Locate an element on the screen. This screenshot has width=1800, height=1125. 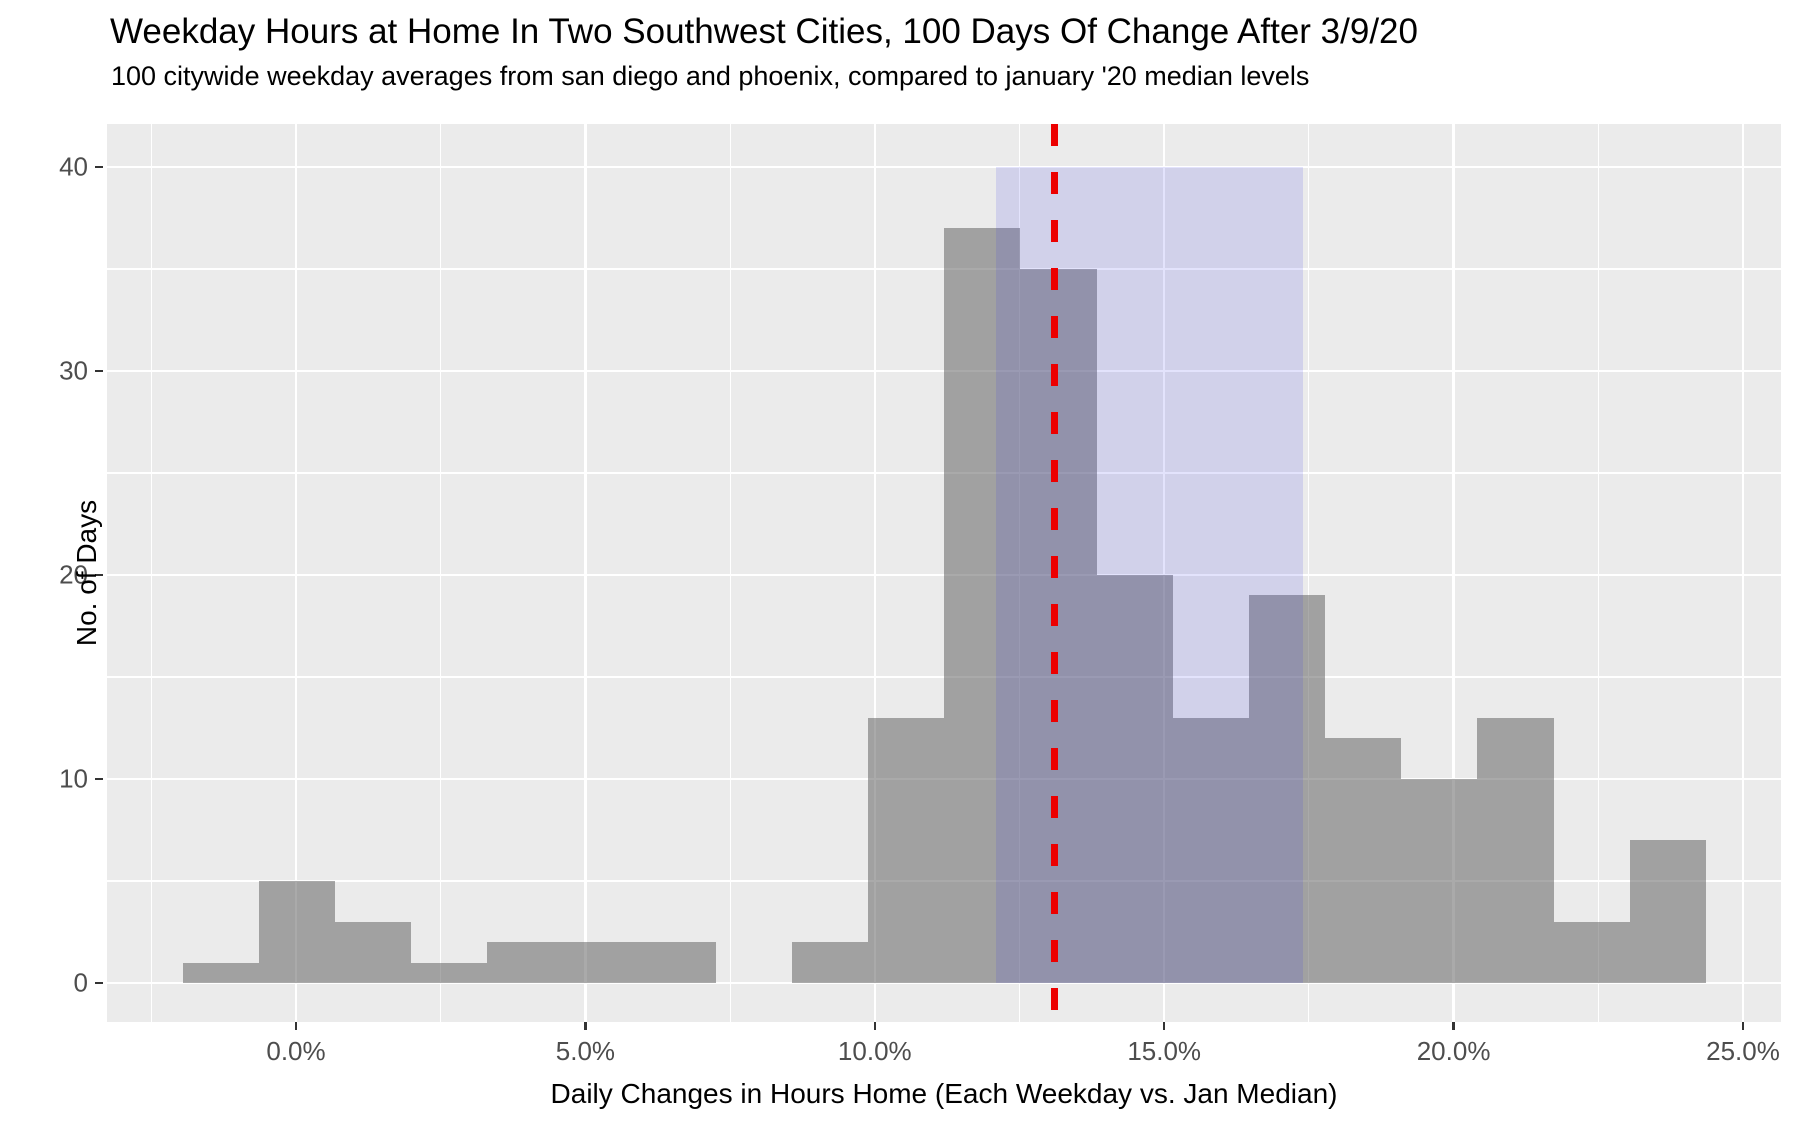
y-axis-title: No. of Days is located at coordinates (87, 573).